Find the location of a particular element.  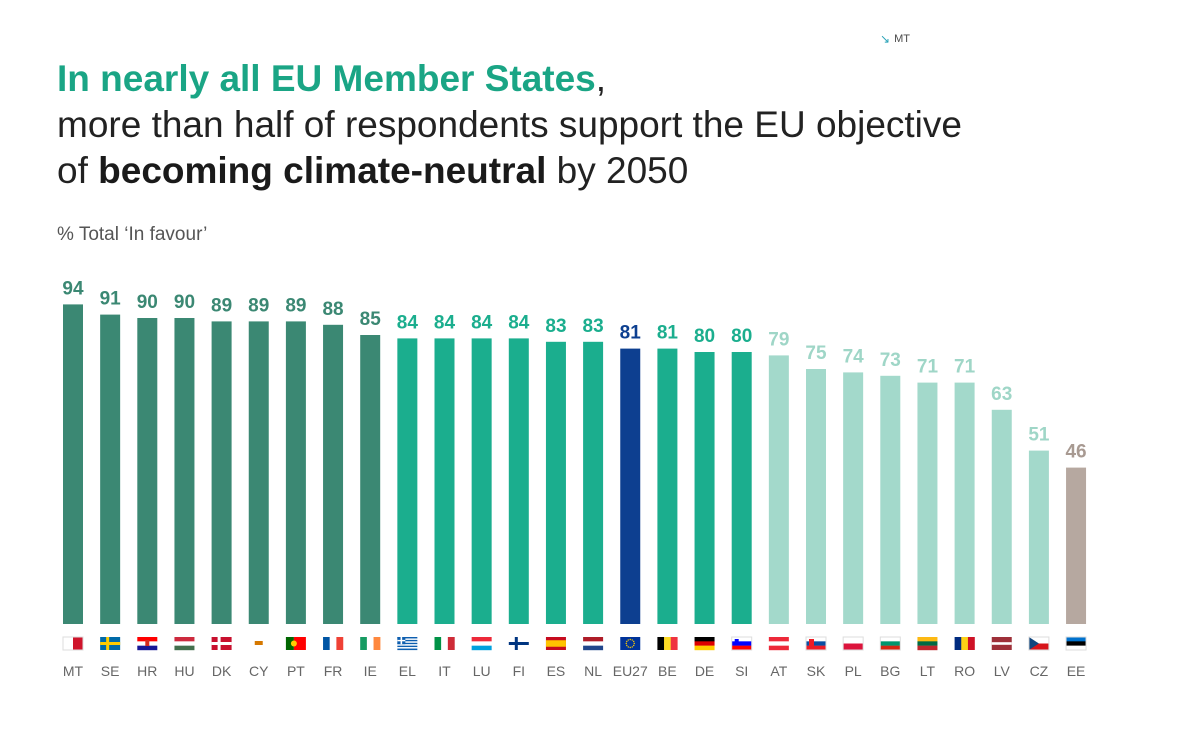

slovakia-flag-icon is located at coordinates (816, 643).